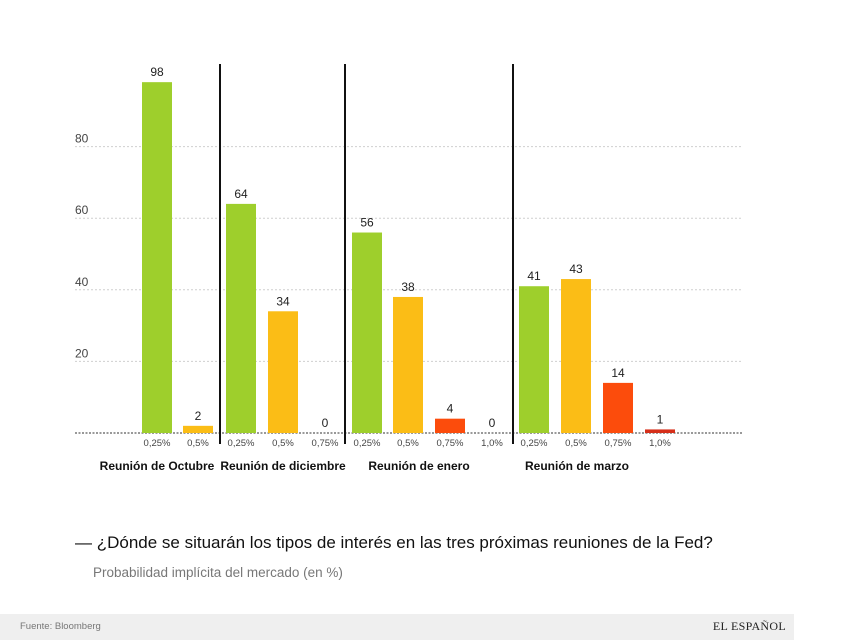  Describe the element at coordinates (241, 194) in the screenshot. I see `data-label: 64` at that location.